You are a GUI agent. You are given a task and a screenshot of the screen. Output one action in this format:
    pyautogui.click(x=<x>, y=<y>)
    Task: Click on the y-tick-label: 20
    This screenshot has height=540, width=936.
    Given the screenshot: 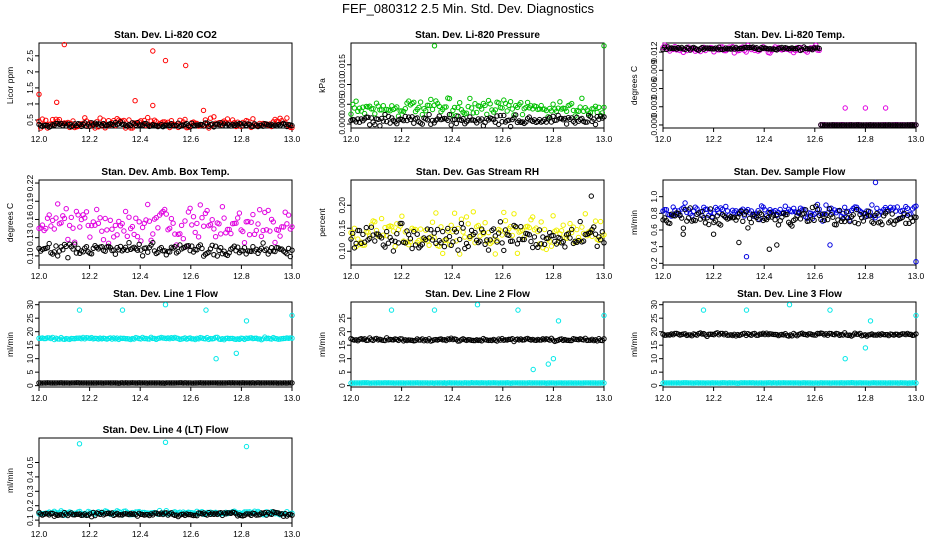 What is the action you would take?
    pyautogui.click(x=342, y=332)
    